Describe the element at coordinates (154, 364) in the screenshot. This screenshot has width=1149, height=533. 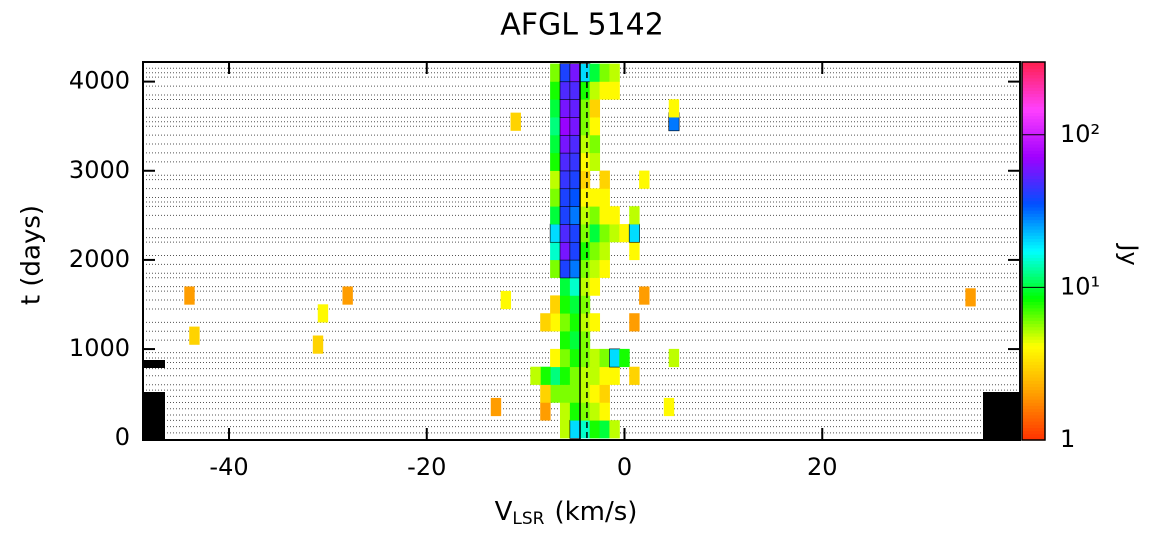
I see `mask` at that location.